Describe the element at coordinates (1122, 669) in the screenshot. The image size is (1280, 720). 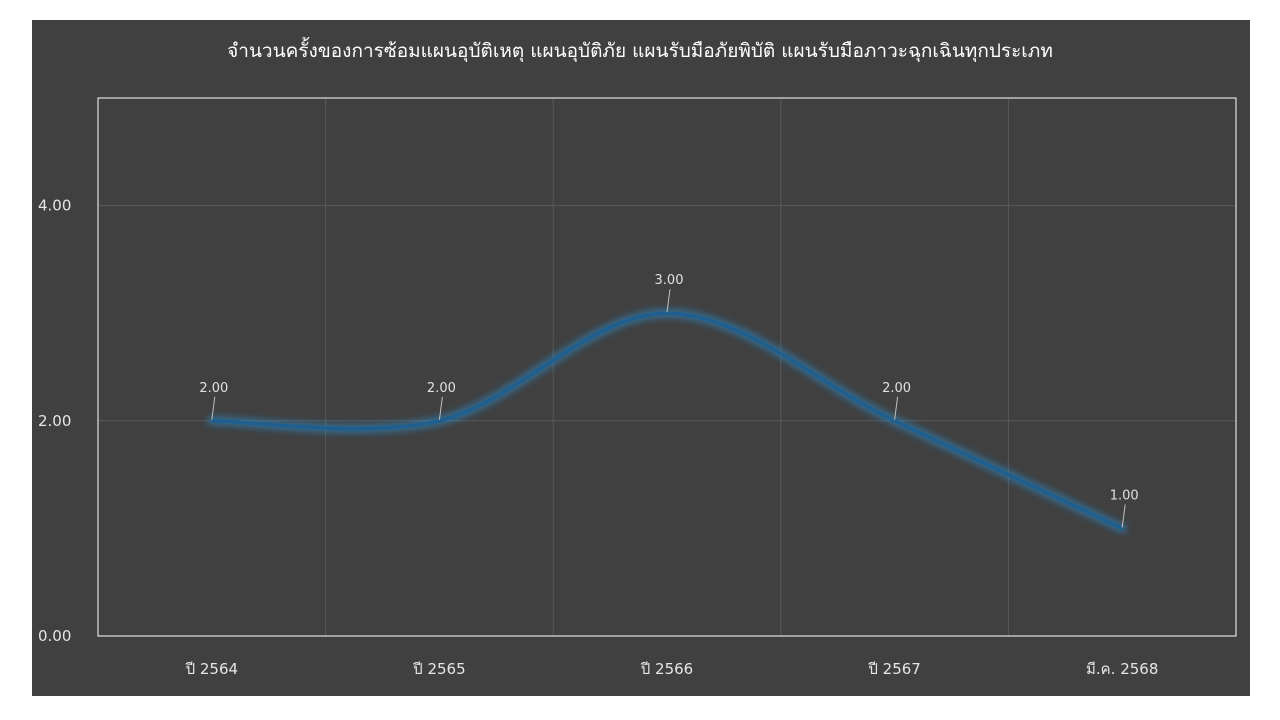
I see `x-tick-label: มี.ค. 2568` at that location.